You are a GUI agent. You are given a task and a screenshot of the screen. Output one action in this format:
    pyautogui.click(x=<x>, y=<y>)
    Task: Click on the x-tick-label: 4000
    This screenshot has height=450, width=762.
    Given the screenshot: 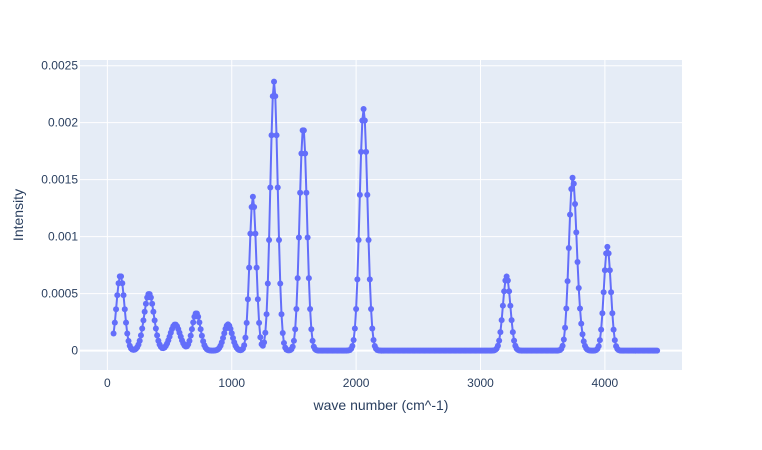 What is the action you would take?
    pyautogui.click(x=605, y=383)
    